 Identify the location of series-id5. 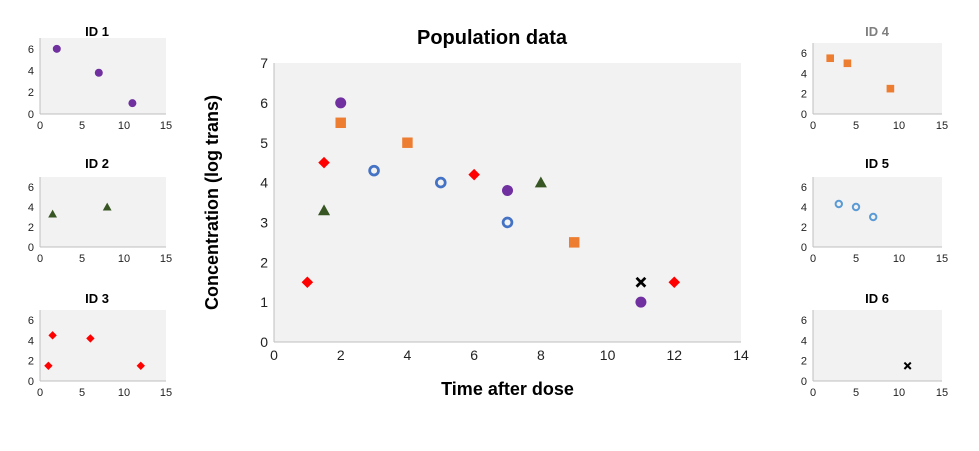
(441, 196).